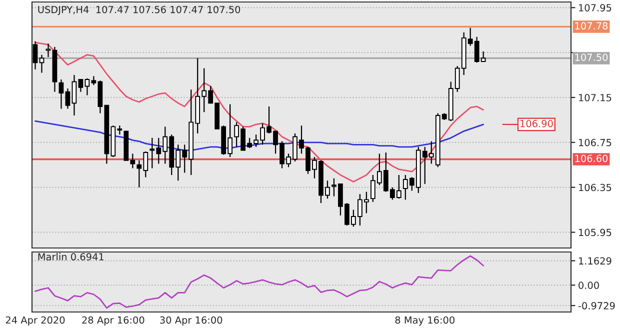  I want to click on y-tick-label: 107.95, so click(595, 8).